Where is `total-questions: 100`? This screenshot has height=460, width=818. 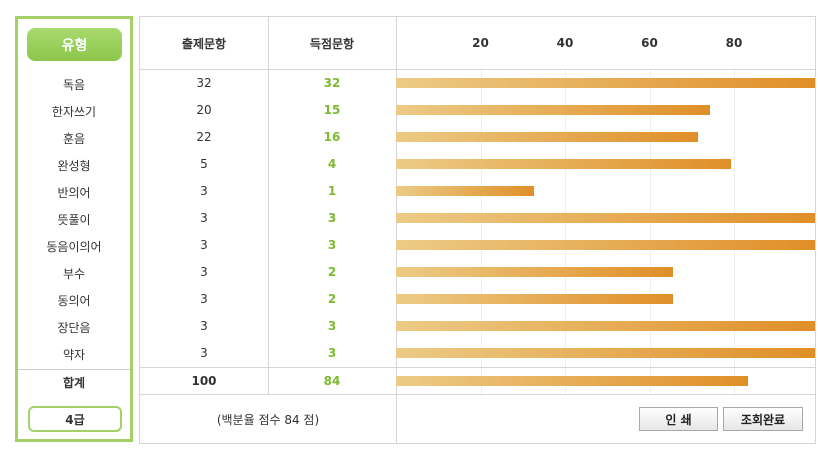 total-questions: 100 is located at coordinates (204, 380).